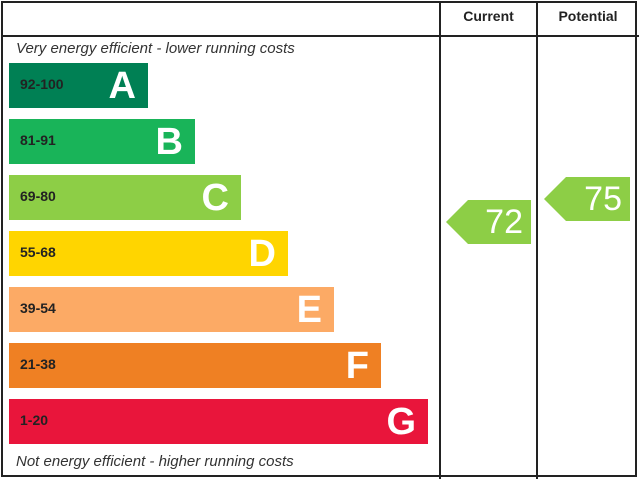  Describe the element at coordinates (309, 310) in the screenshot. I see `band-letter: E` at that location.